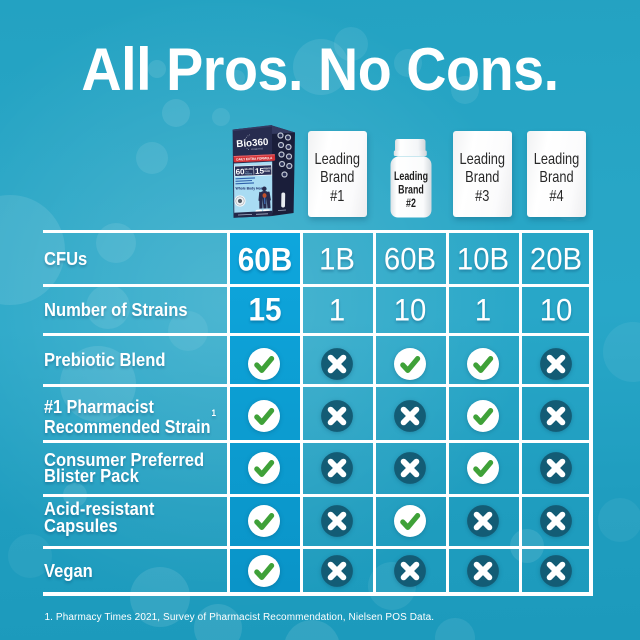 This screenshot has height=640, width=640. I want to click on svg-text: CFUs, so click(247, 172).